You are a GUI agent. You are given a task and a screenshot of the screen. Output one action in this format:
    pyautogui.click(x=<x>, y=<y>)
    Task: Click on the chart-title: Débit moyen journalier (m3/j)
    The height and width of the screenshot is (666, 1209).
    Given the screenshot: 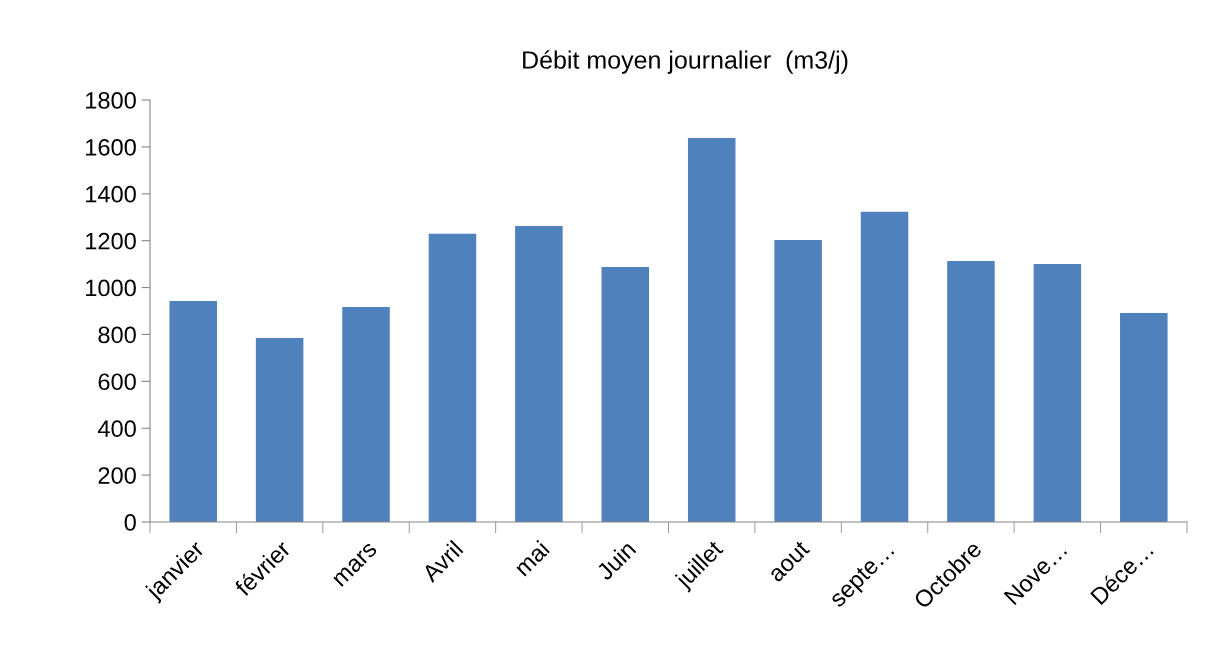 What is the action you would take?
    pyautogui.click(x=685, y=62)
    